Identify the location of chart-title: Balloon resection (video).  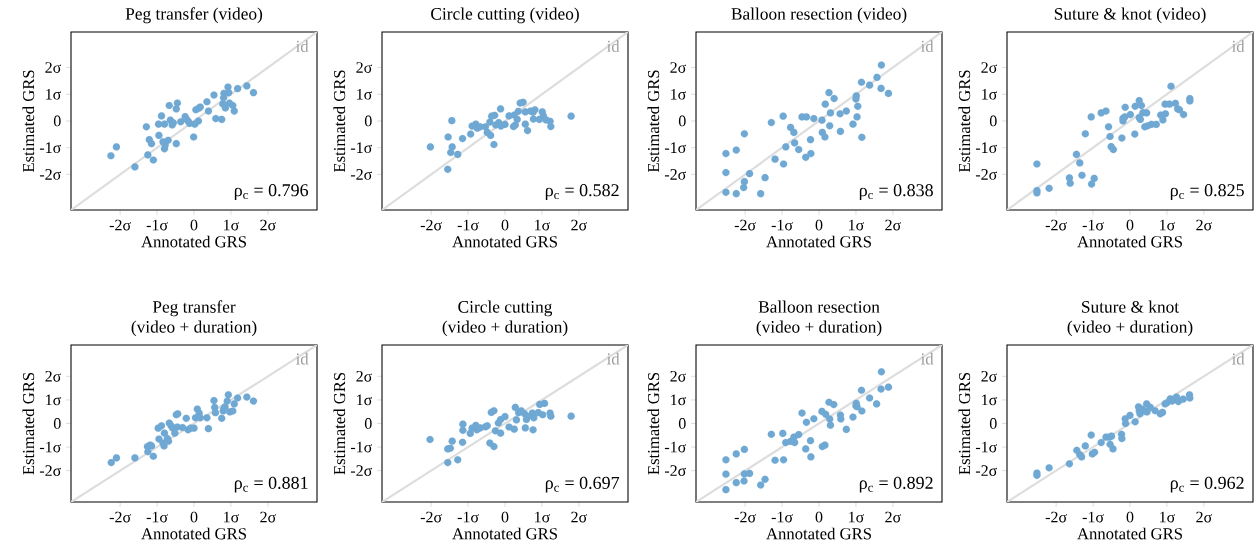
(819, 15).